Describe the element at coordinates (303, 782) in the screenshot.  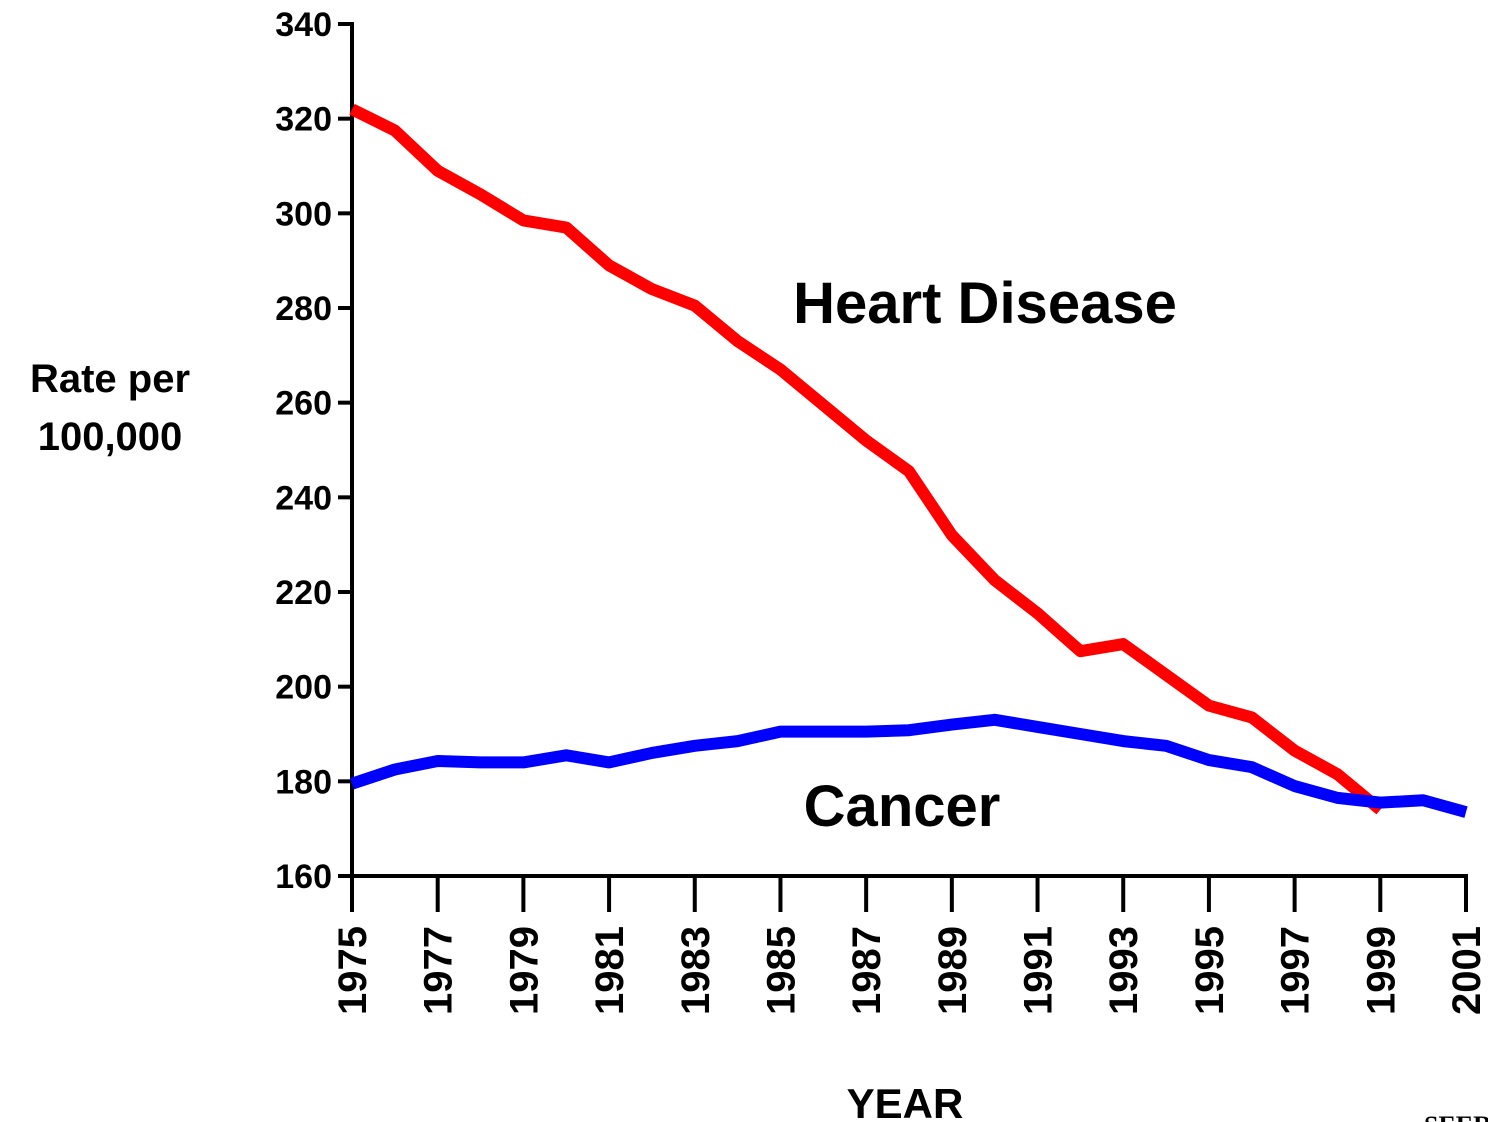
I see `y-tick-label: 180` at that location.